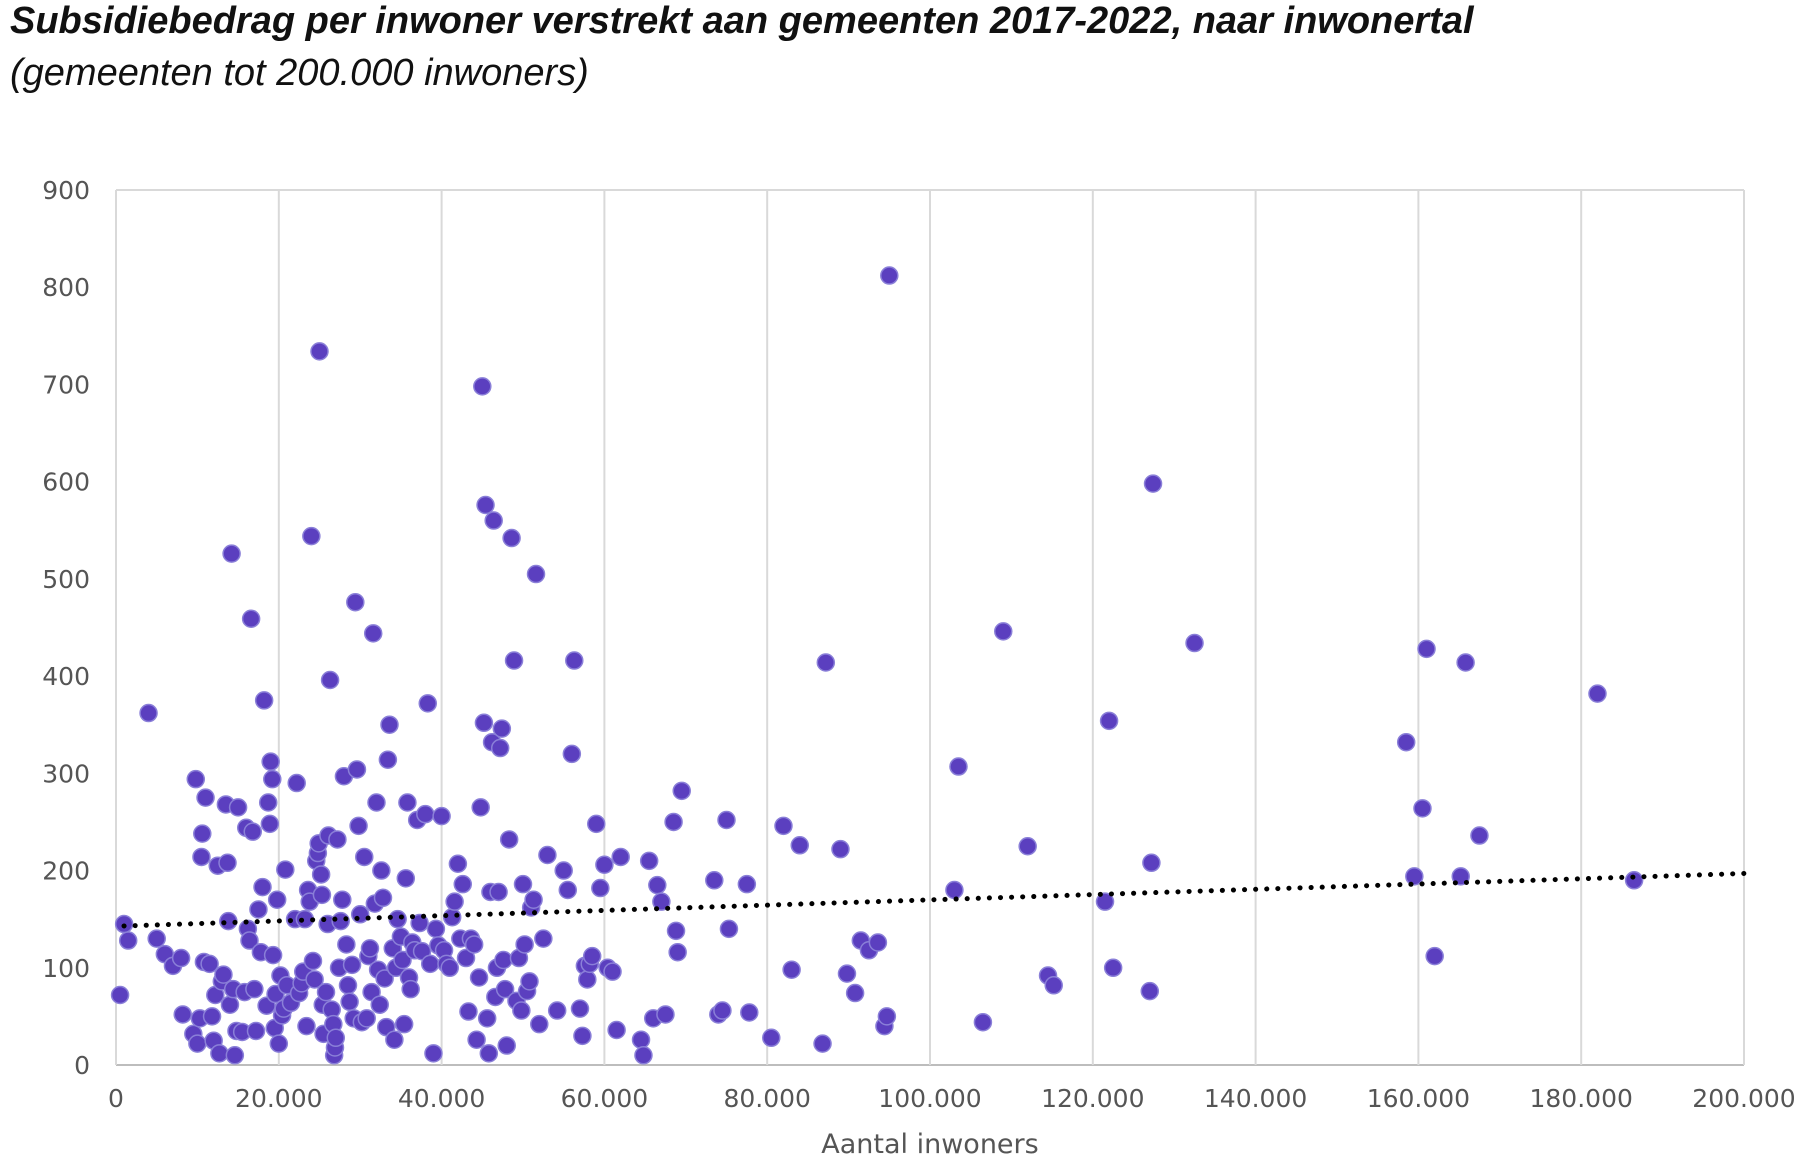 This screenshot has height=1170, width=1804. What do you see at coordinates (82, 1065) in the screenshot?
I see `y-tick-label: 0` at bounding box center [82, 1065].